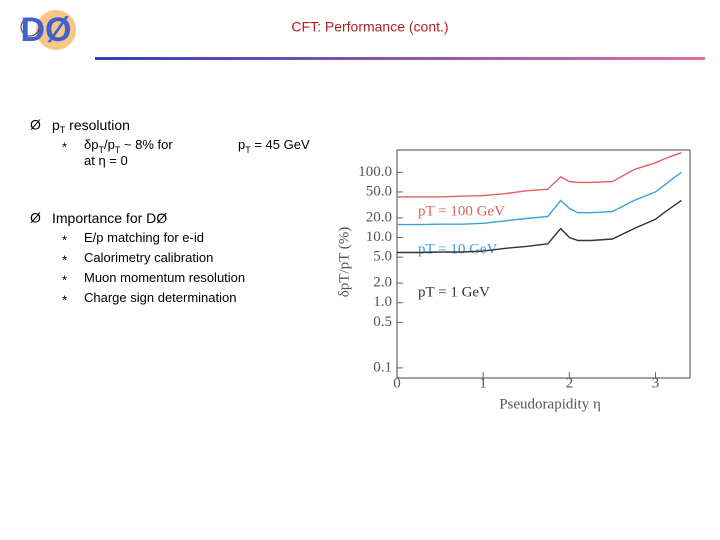  What do you see at coordinates (146, 144) in the screenshot?
I see `text-run: ~ 8% for` at bounding box center [146, 144].